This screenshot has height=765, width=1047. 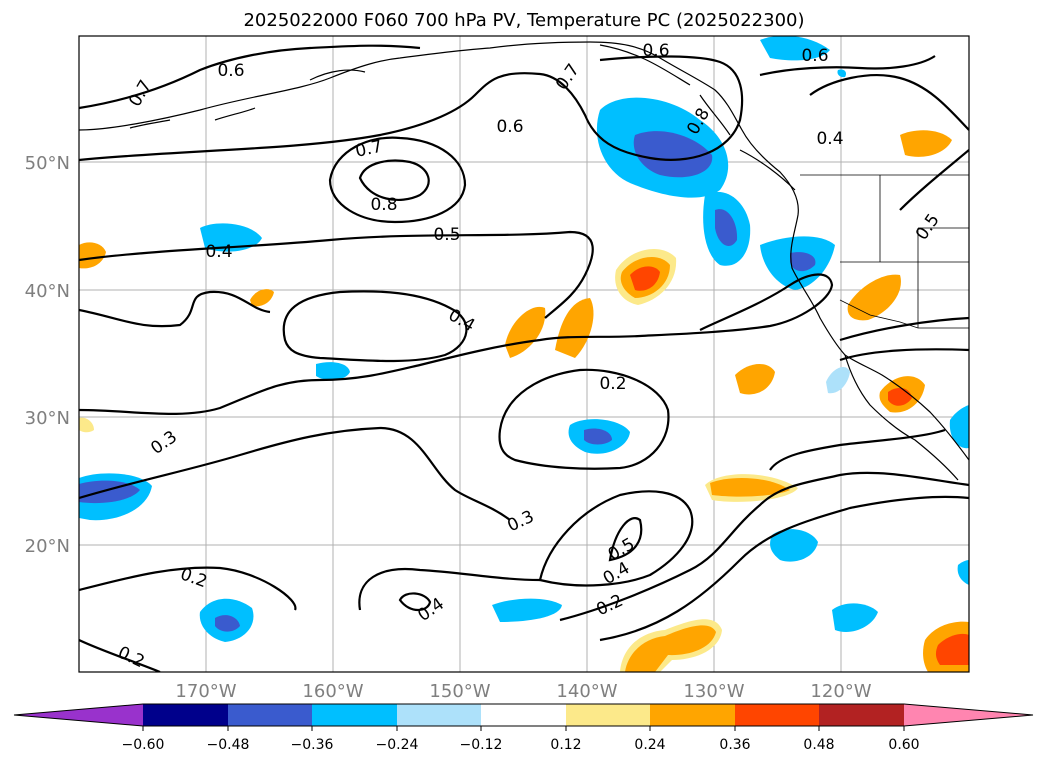 I want to click on colorbar-tick-label: 0.48, so click(x=818, y=745).